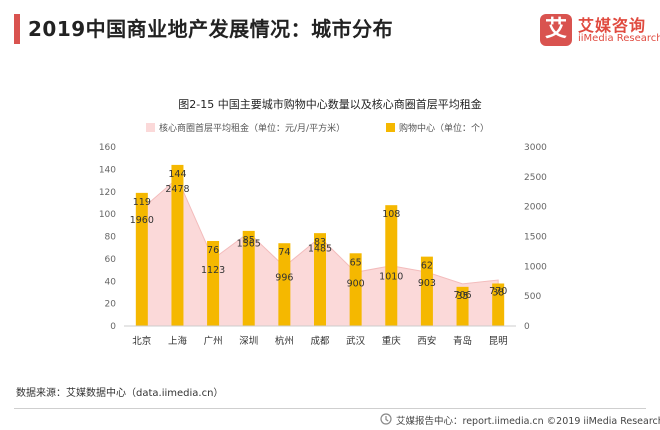  What do you see at coordinates (329, 104) in the screenshot?
I see `chart-title: 图2-15 中国主要城市购物中心数量以及核心商圈首层平均租金` at bounding box center [329, 104].